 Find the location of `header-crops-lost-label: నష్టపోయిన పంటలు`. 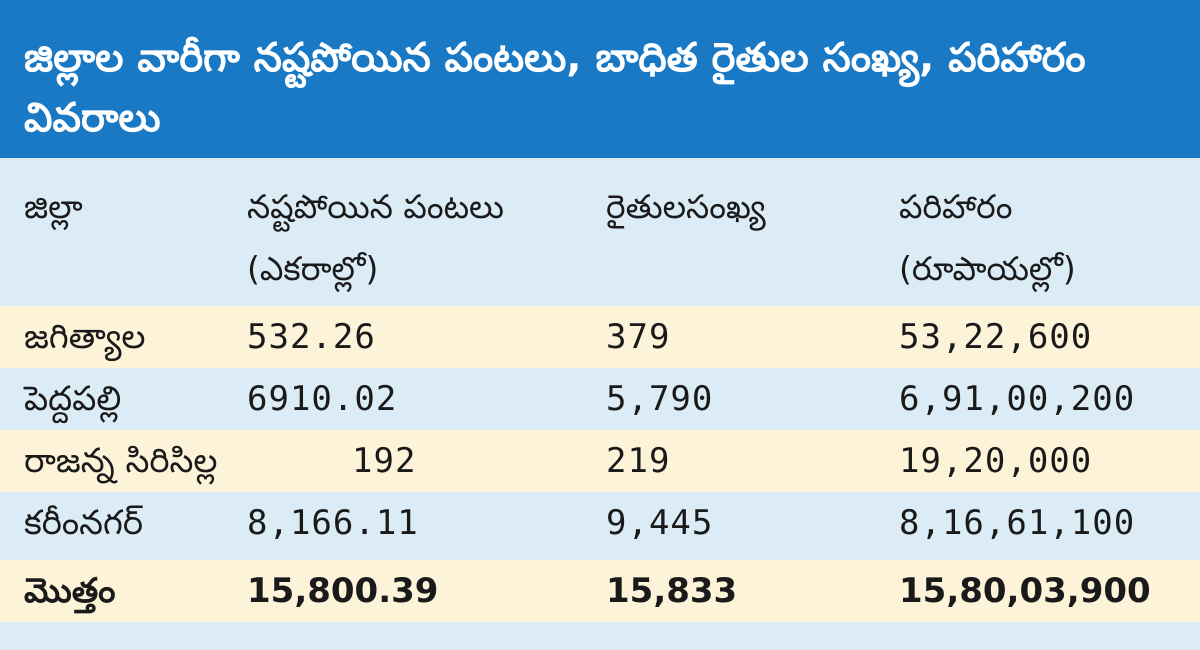

header-crops-lost-label: నష్టపోయిన పంటలు is located at coordinates (375, 206).